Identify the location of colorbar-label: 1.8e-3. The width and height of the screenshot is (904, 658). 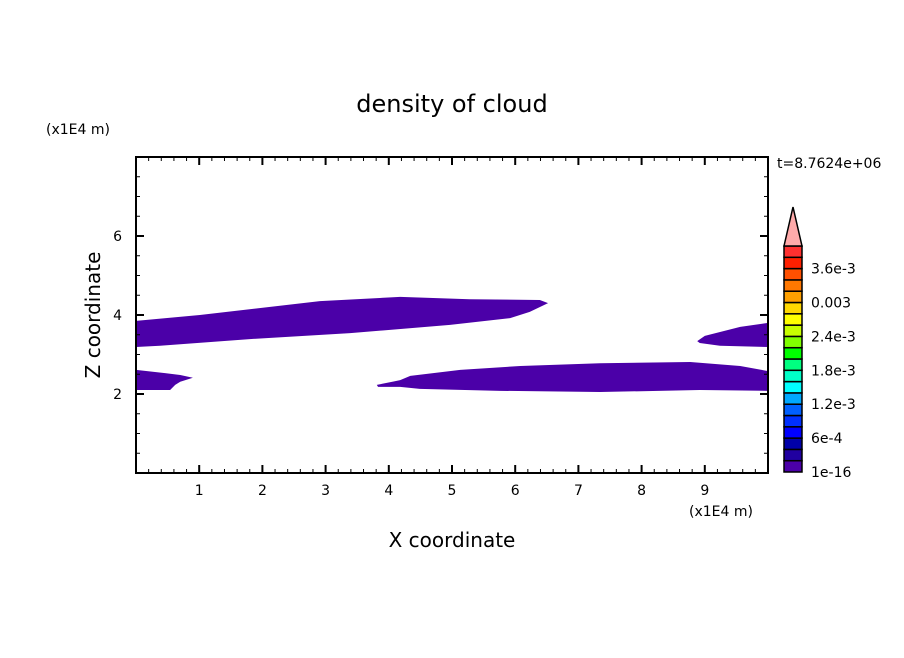
(833, 371).